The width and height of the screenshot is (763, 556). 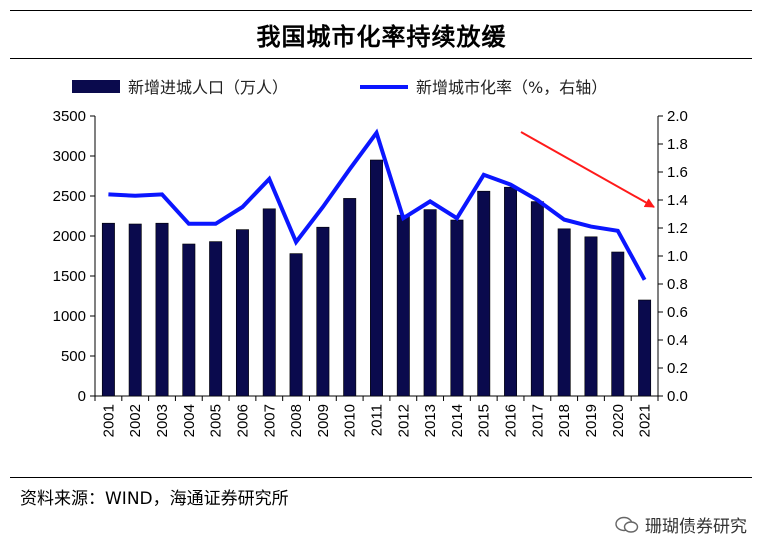 I want to click on x-tick-label: 2010, so click(x=350, y=420).